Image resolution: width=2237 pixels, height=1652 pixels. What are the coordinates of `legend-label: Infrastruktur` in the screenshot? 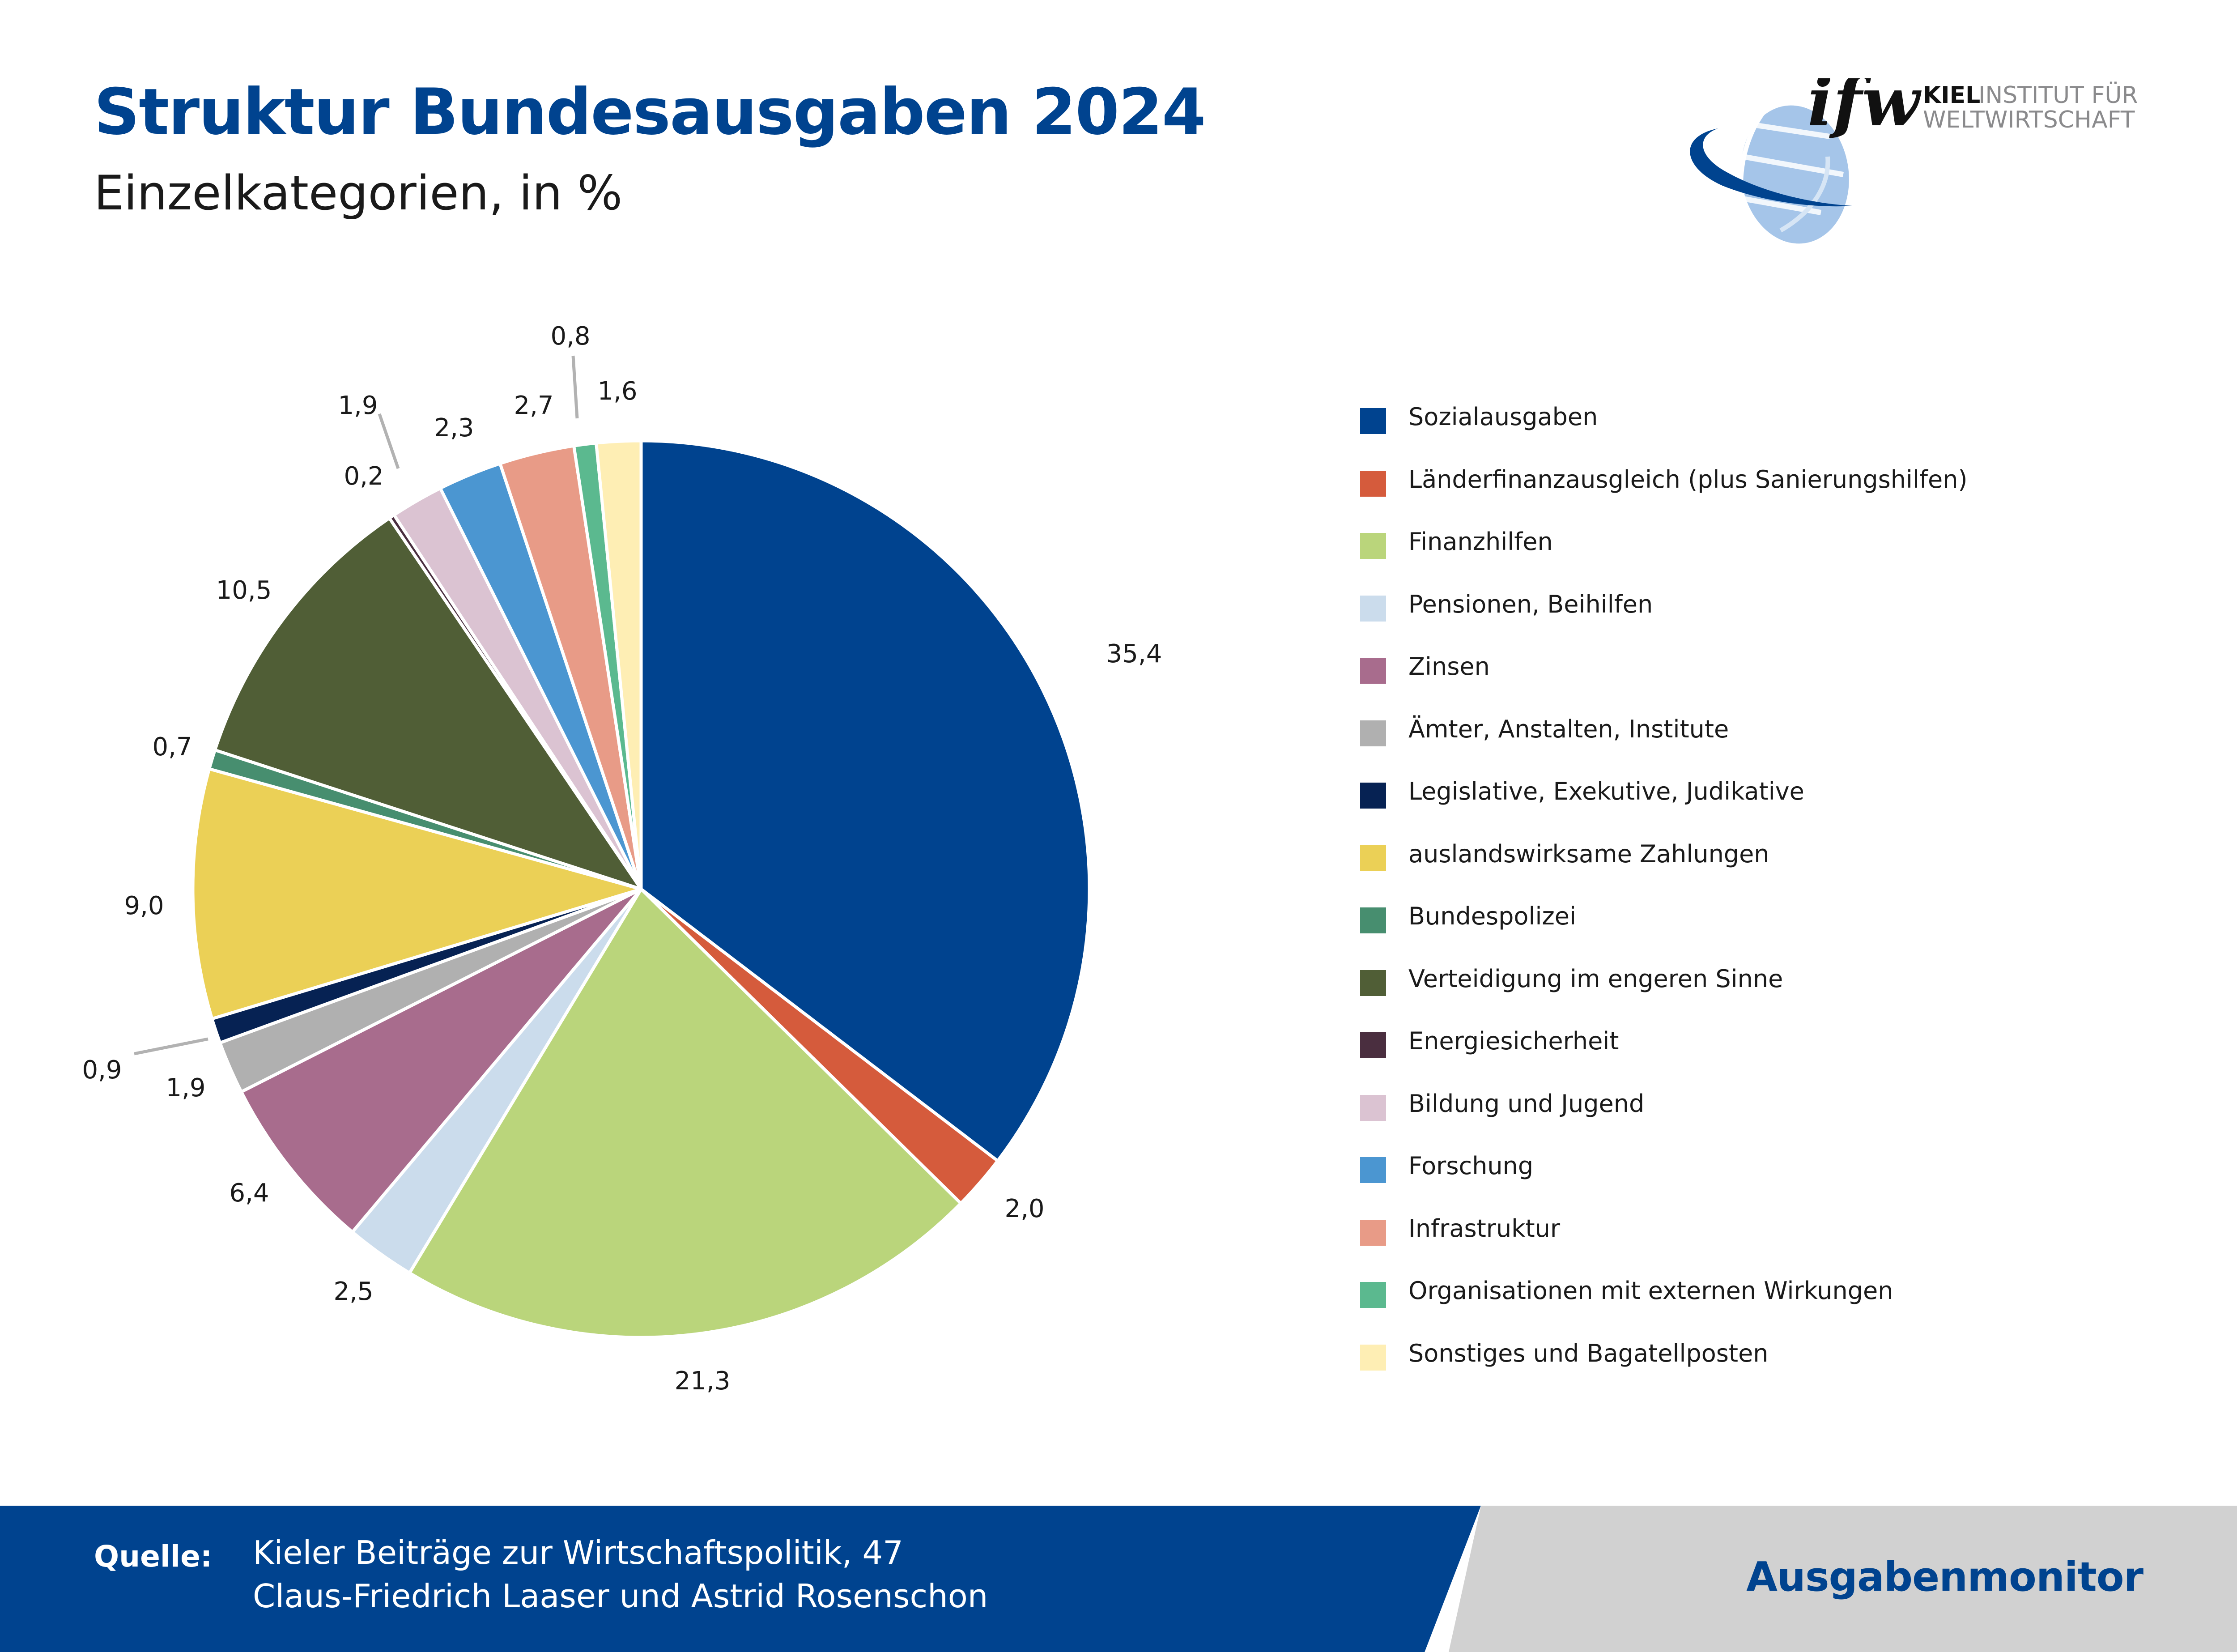 It's located at (1484, 1228).